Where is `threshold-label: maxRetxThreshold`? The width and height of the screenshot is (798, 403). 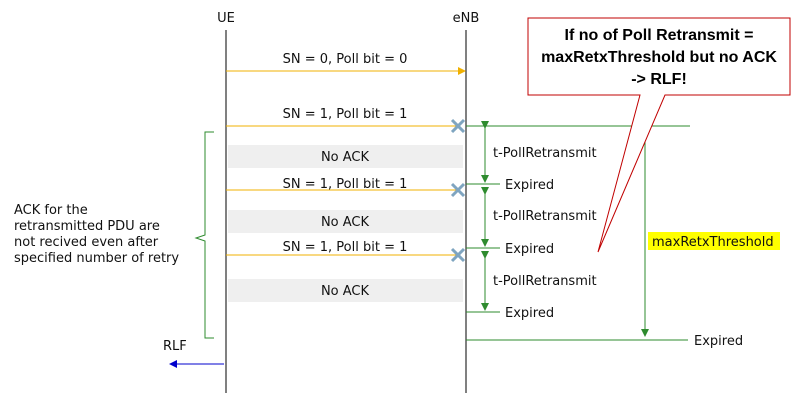
threshold-label: maxRetxThreshold is located at coordinates (713, 242).